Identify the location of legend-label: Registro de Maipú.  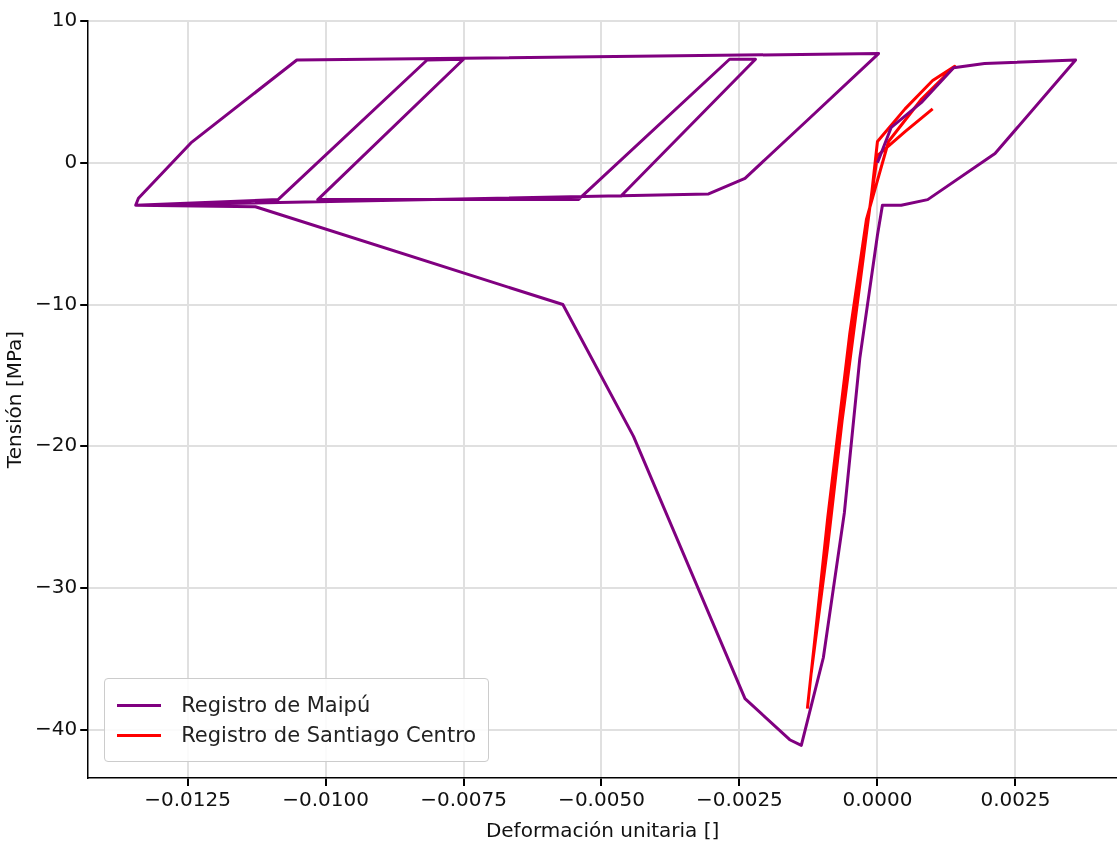
(276, 705).